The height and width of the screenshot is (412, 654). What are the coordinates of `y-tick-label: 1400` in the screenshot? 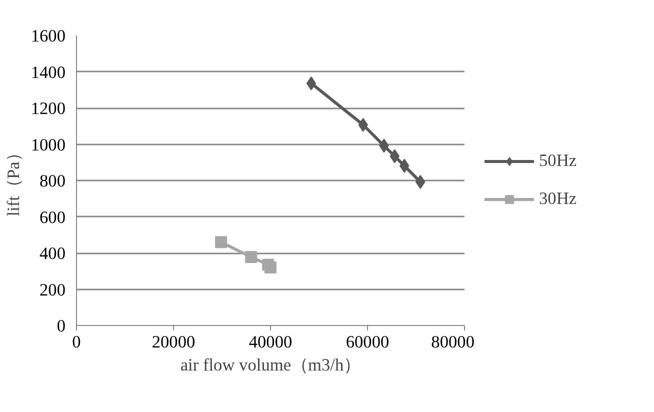 It's located at (48, 72).